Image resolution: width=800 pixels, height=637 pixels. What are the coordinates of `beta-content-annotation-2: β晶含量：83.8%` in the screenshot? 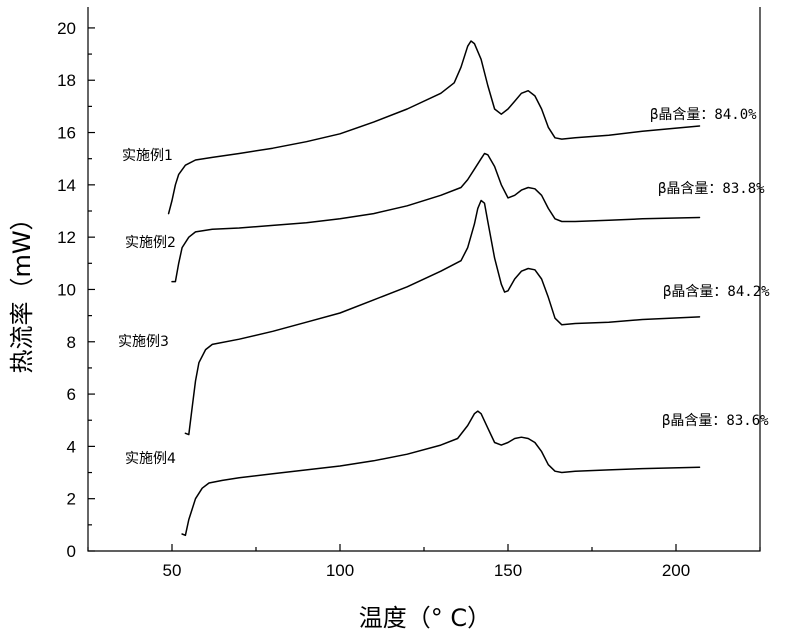 It's located at (711, 189).